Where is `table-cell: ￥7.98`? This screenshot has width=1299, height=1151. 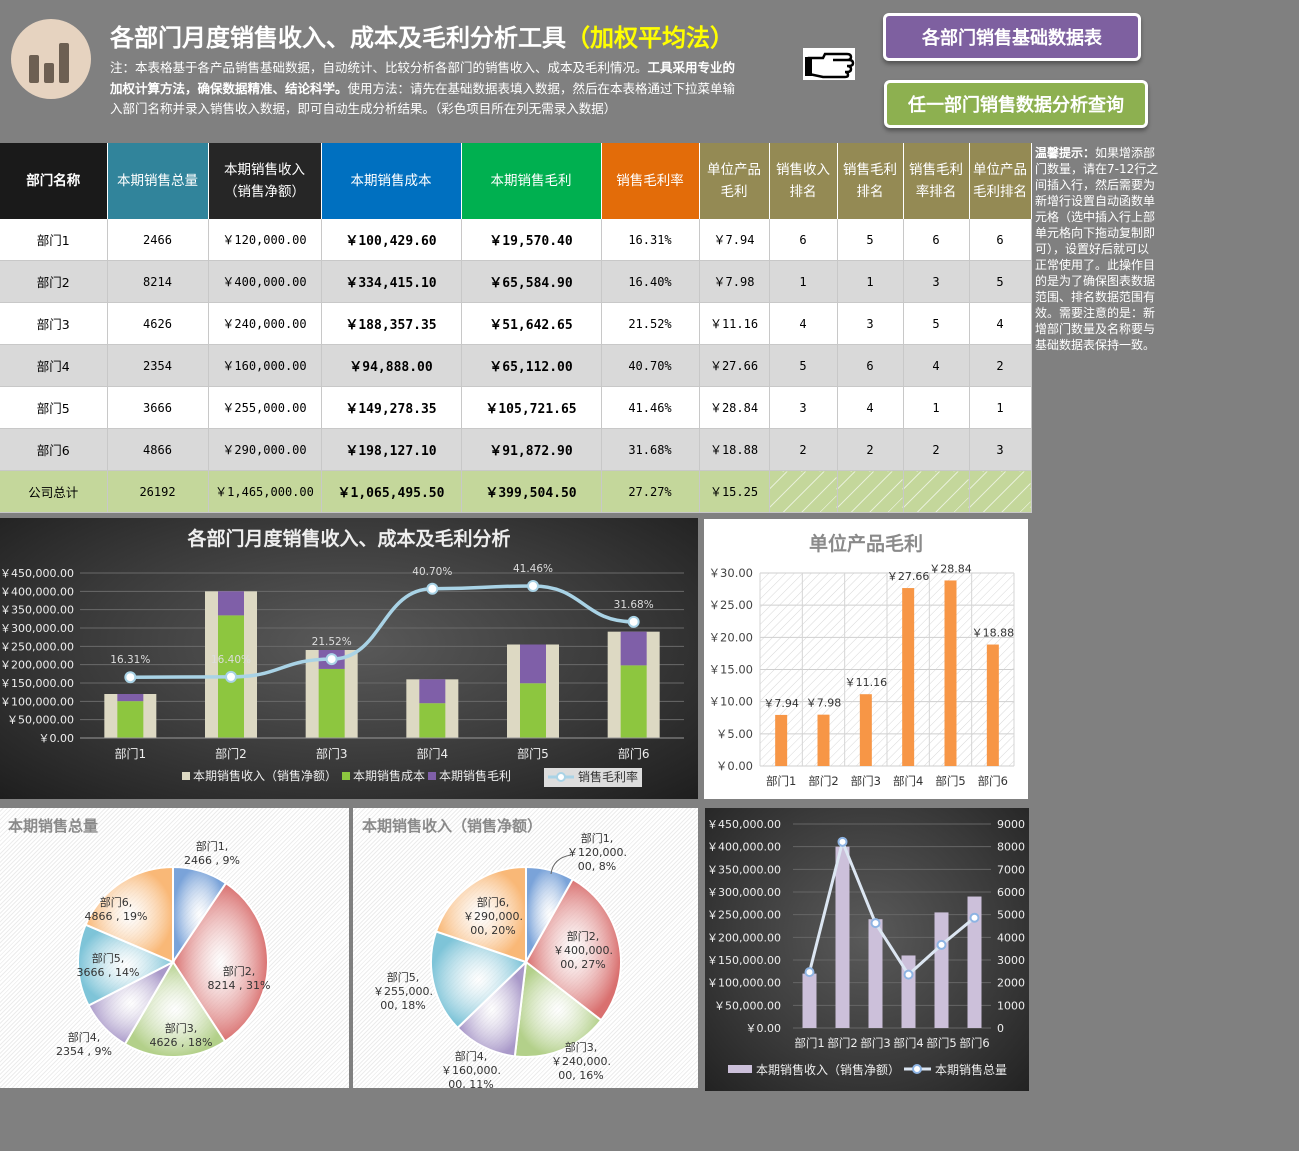
table-cell: ￥7.98 is located at coordinates (734, 281).